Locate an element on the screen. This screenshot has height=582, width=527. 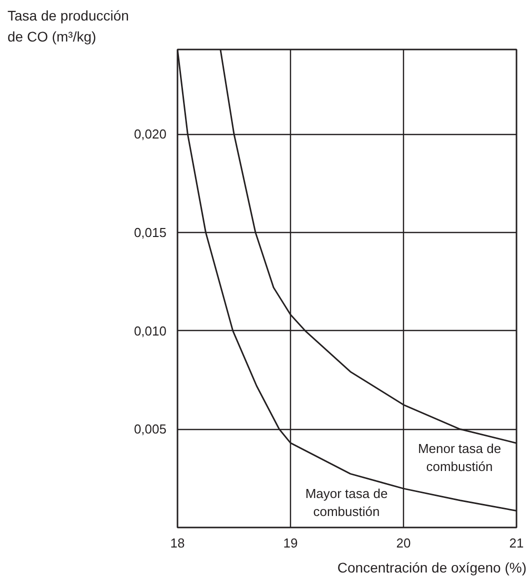
y-tick-label: 0,005 is located at coordinates (150, 429).